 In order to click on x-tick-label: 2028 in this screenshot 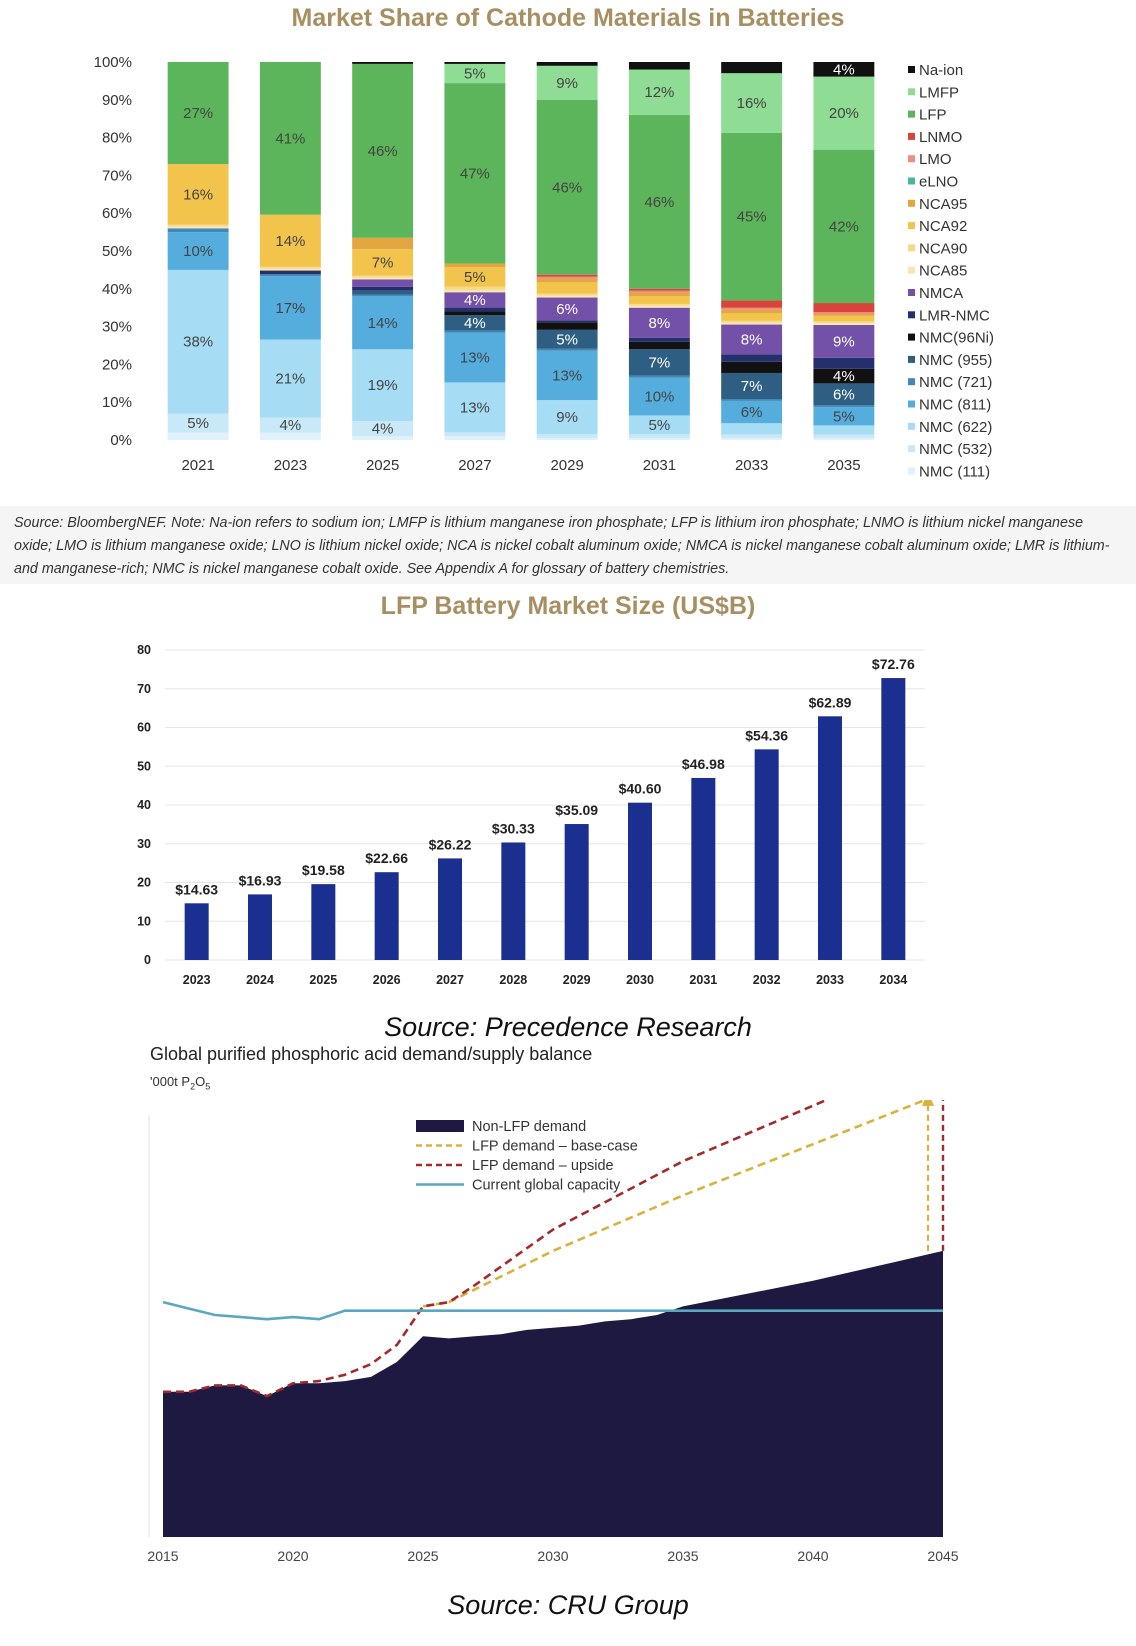, I will do `click(513, 980)`.